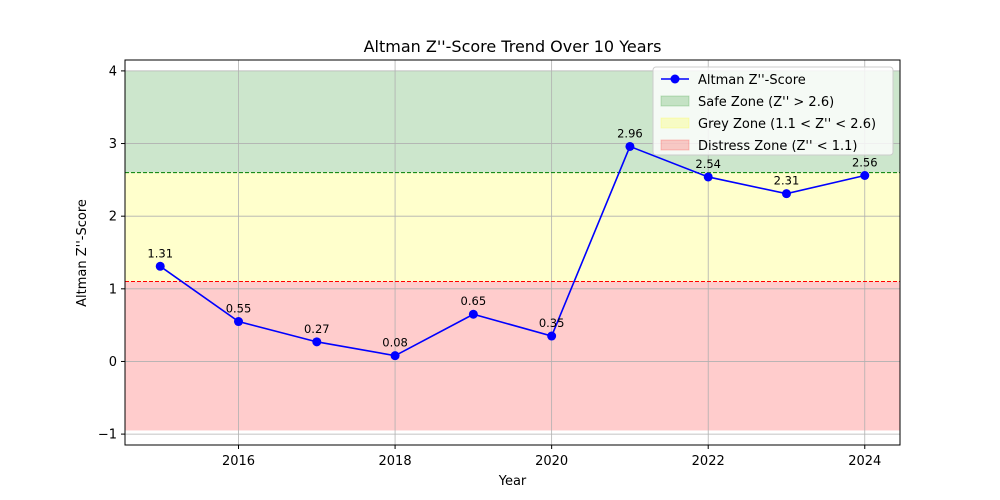  What do you see at coordinates (865, 163) in the screenshot?
I see `data-label: 2.56` at bounding box center [865, 163].